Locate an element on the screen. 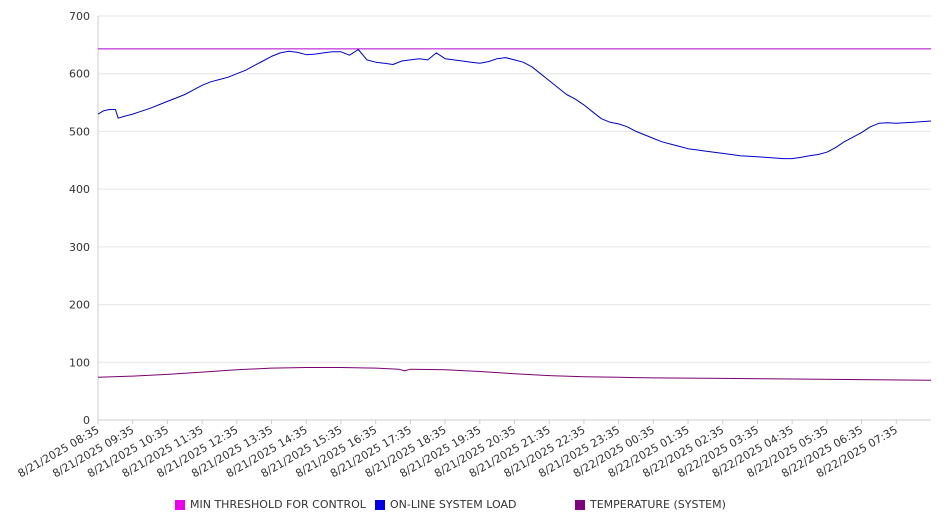  y-tick-label: 400 is located at coordinates (79, 189).